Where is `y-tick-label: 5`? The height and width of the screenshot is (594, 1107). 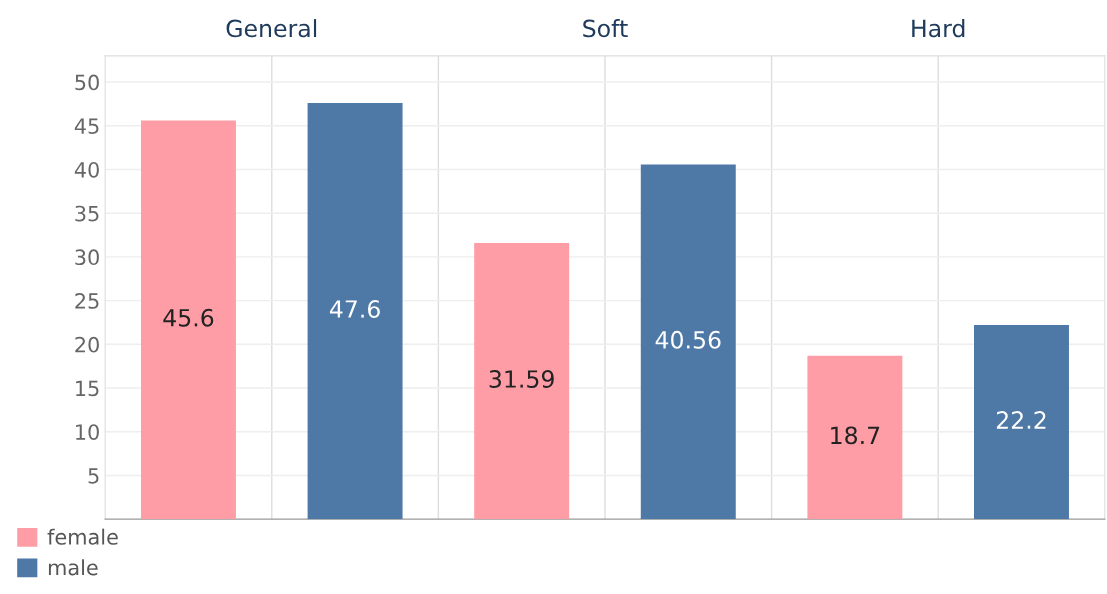
y-tick-label: 5 is located at coordinates (93, 476).